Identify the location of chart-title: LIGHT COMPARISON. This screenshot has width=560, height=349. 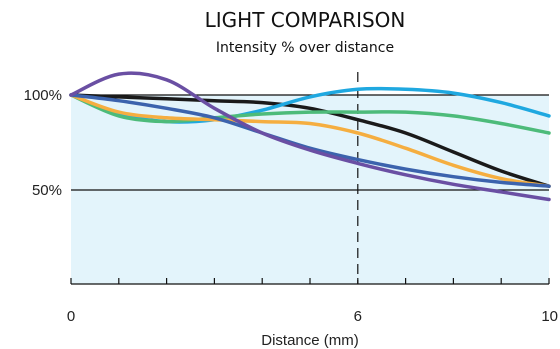
(305, 20).